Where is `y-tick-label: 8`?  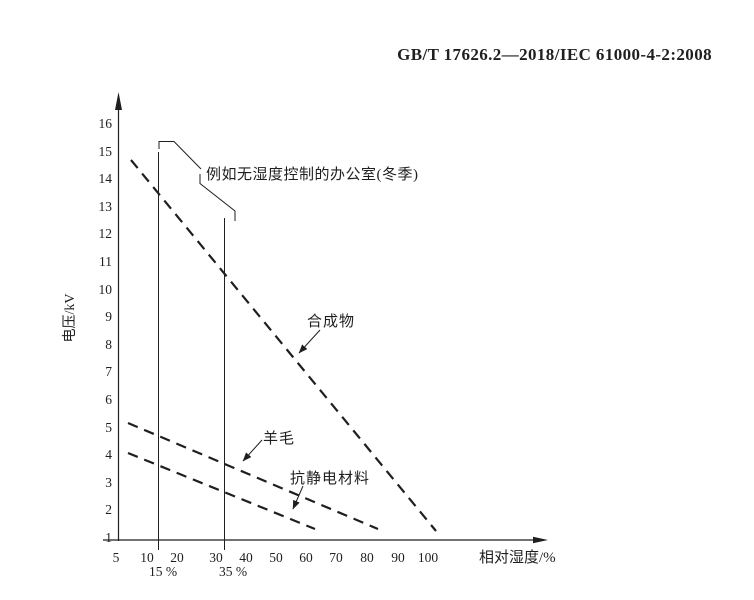 y-tick-label: 8 is located at coordinates (108, 344).